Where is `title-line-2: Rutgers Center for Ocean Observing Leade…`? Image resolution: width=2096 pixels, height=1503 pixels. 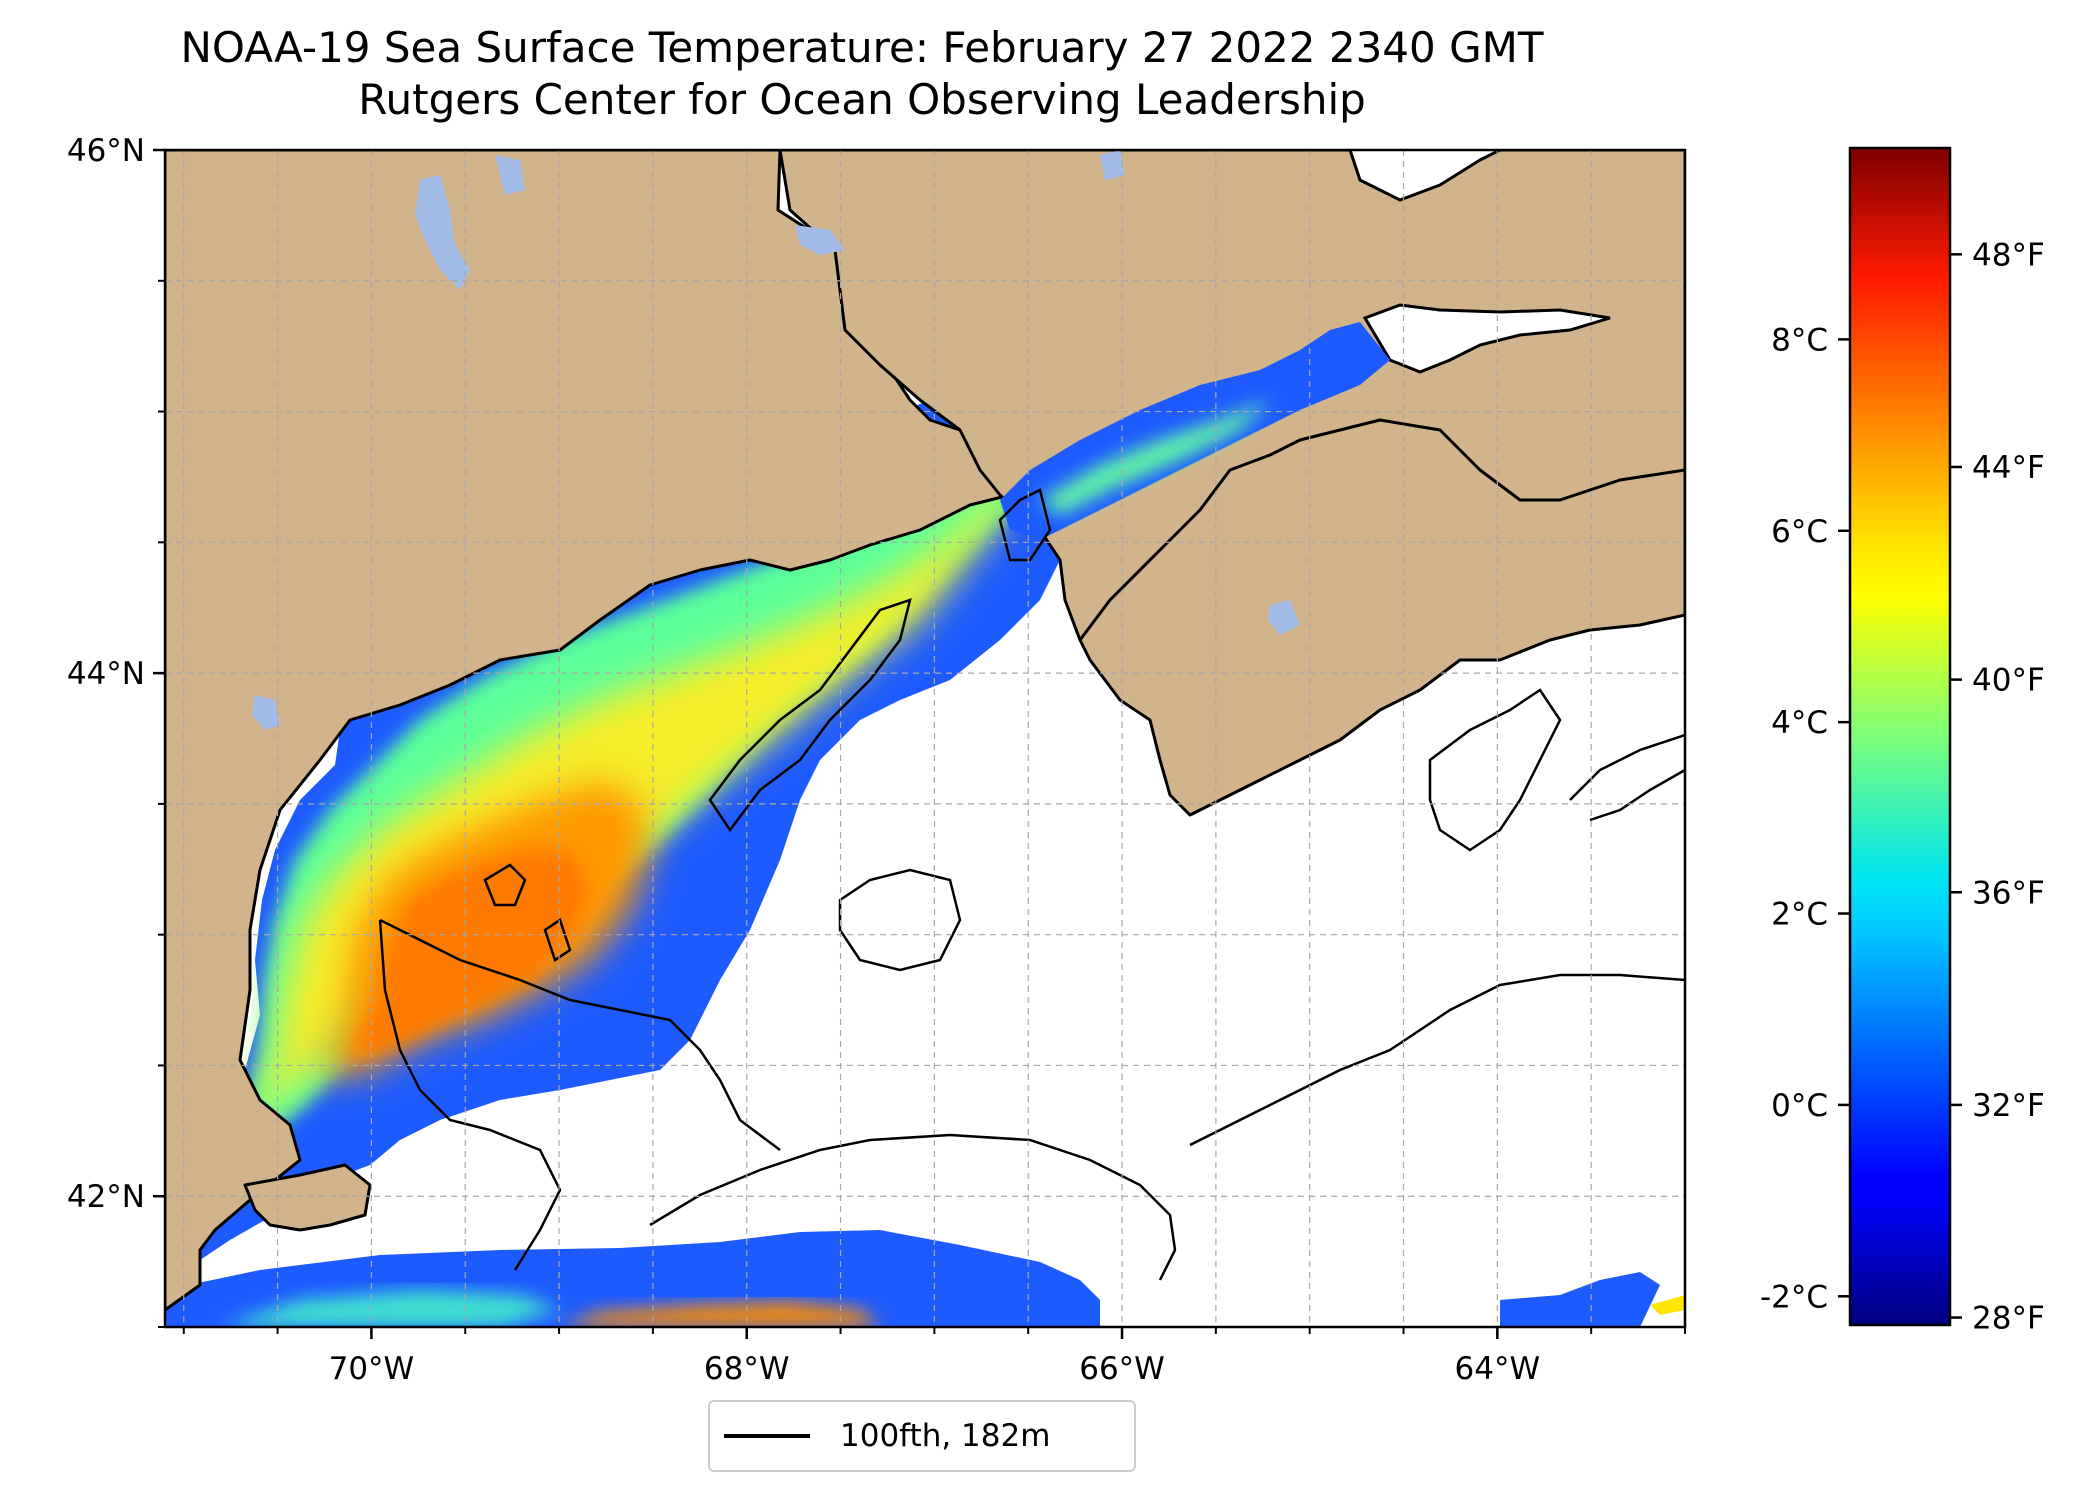
title-line-2: Rutgers Center for Ocean Observing Leade… is located at coordinates (862, 99).